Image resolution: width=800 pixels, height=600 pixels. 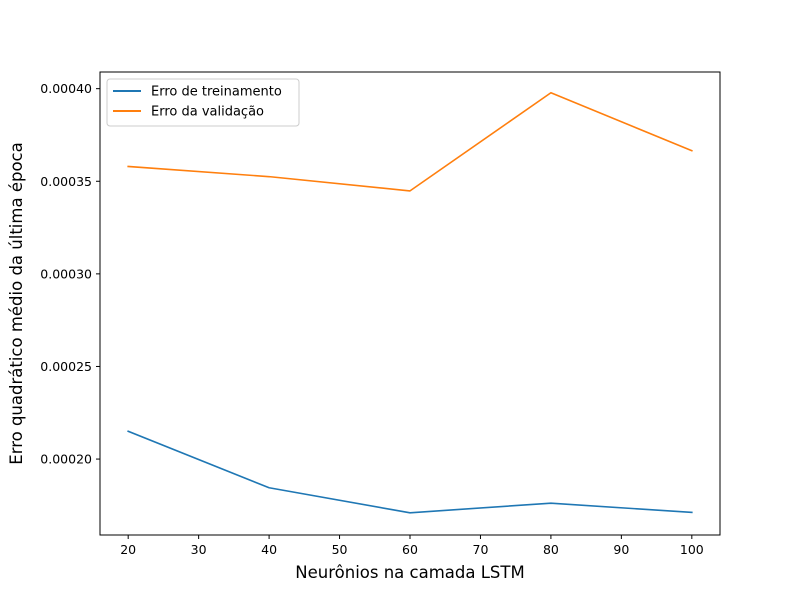 I want to click on y-axis: 0.00020 0.00025 0.00030 0.00035 0.00040, so click(x=70, y=274).